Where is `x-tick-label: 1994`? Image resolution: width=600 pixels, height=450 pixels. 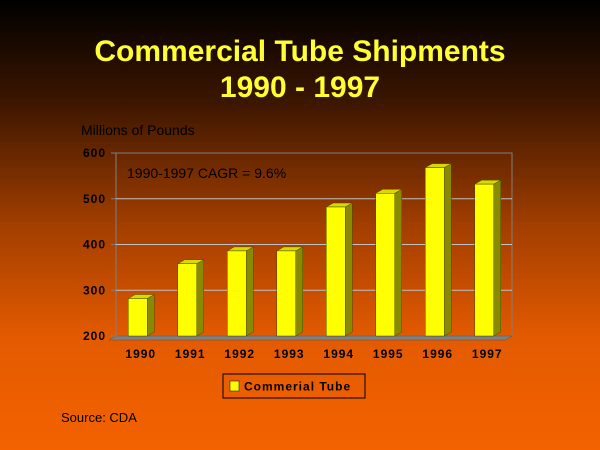
x-tick-label: 1994 is located at coordinates (338, 354).